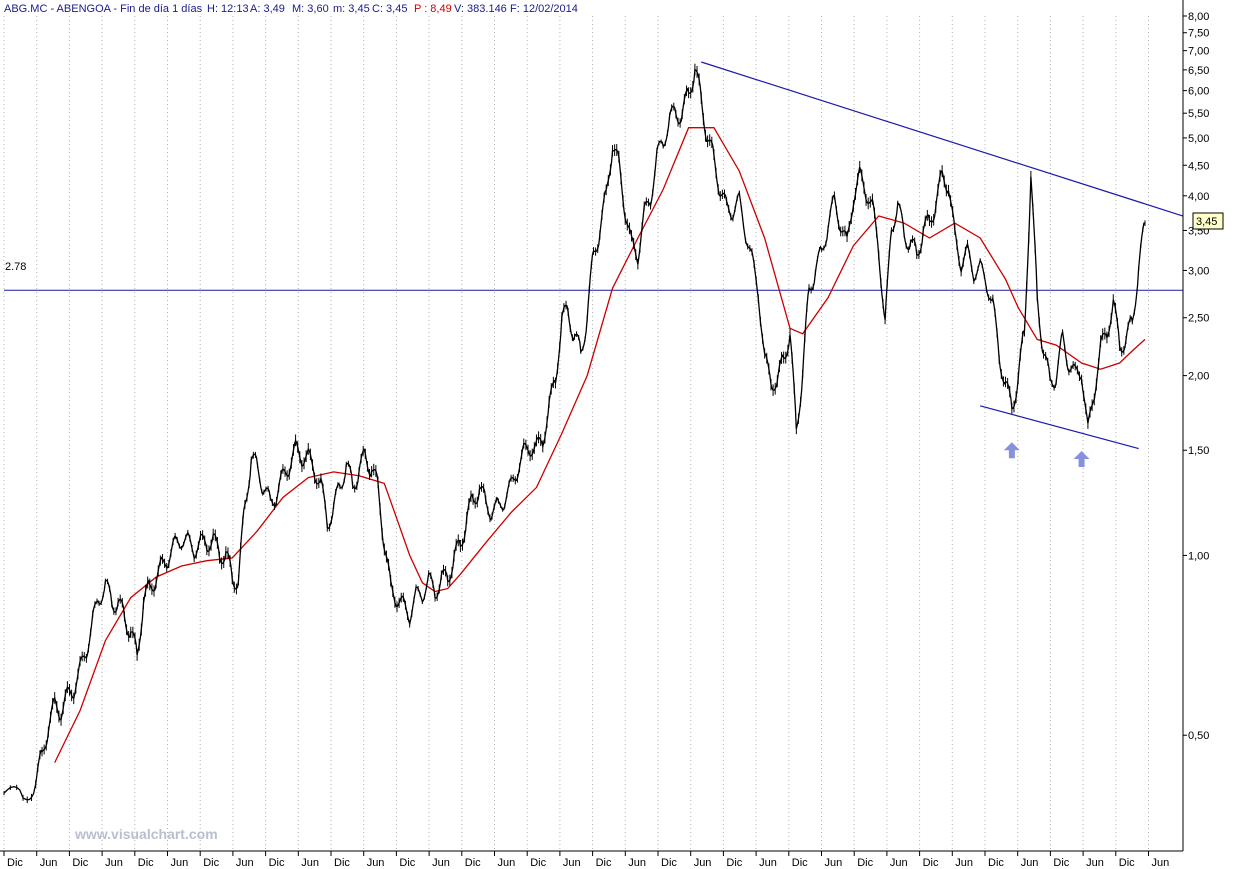 The height and width of the screenshot is (869, 1250). Describe the element at coordinates (1198, 71) in the screenshot. I see `price-tick-label: 6,50` at that location.